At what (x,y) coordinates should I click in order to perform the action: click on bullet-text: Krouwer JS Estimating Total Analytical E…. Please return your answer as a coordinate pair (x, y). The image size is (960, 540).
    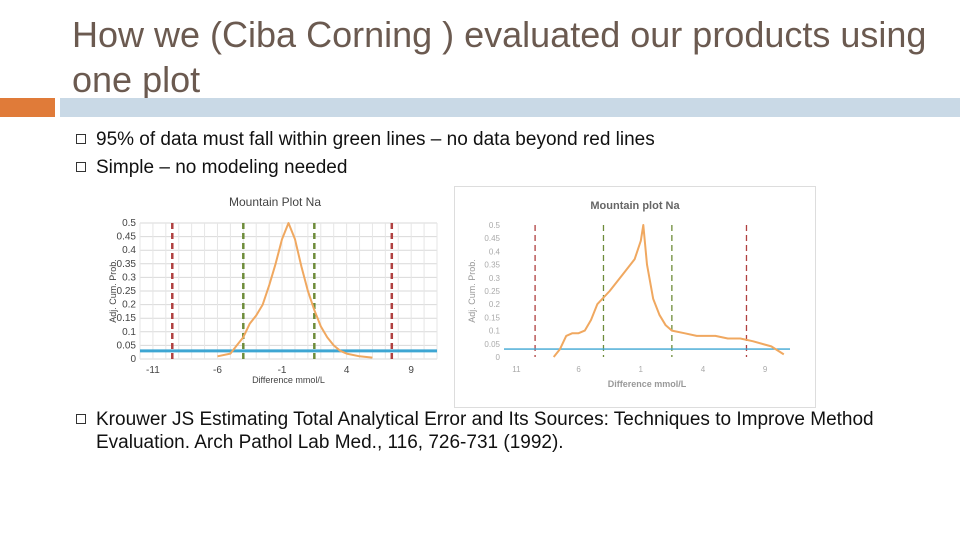
    Looking at the image, I should click on (485, 431).